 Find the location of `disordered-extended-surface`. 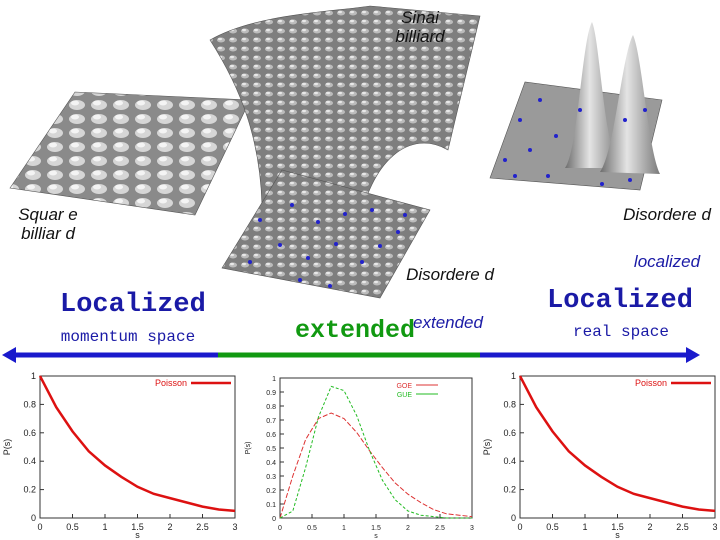

disordered-extended-surface is located at coordinates (326, 234).